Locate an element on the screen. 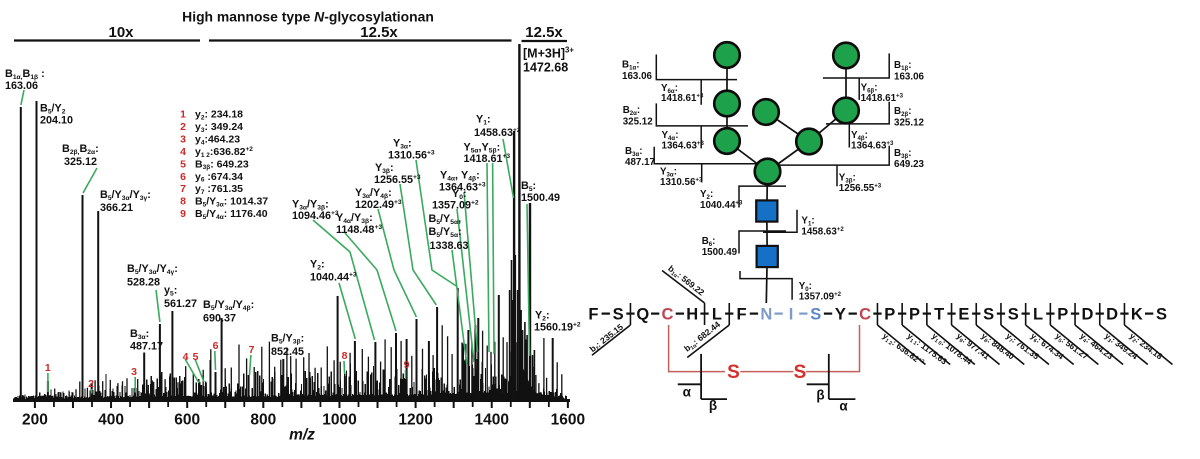 Image resolution: width=1200 pixels, height=459 pixels. svg-text: K is located at coordinates (1137, 315).